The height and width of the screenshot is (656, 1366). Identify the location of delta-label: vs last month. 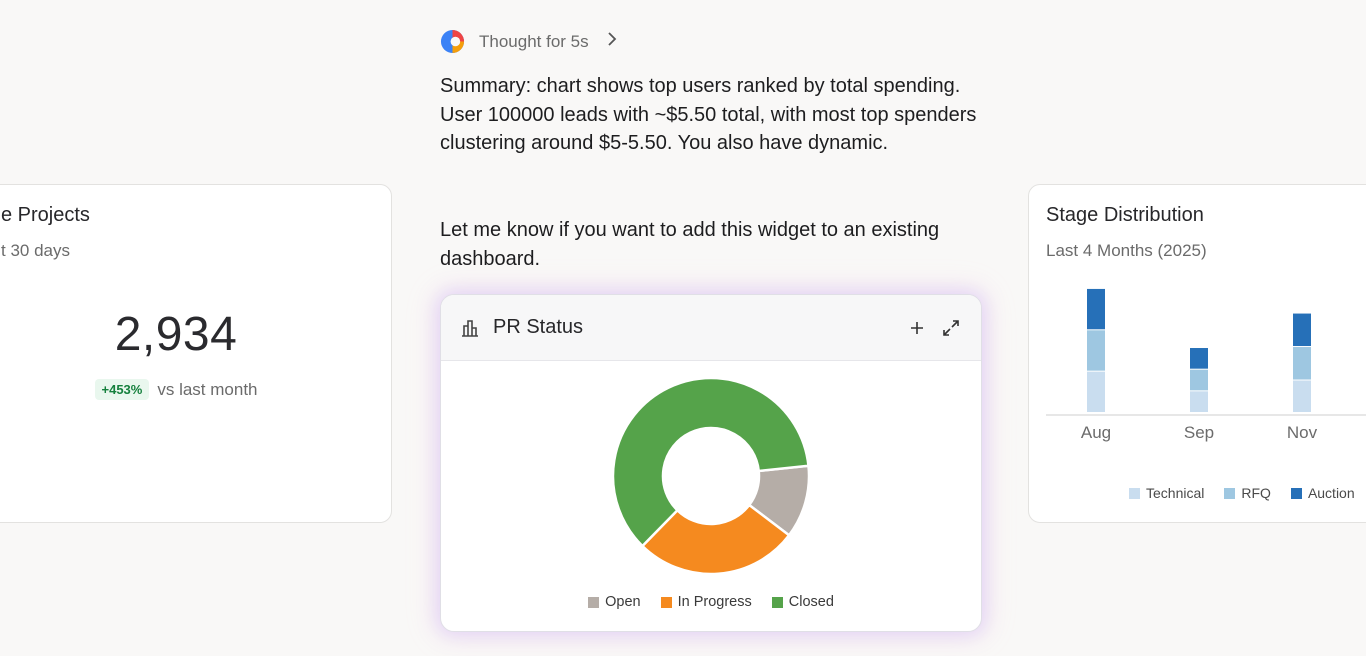
(207, 389).